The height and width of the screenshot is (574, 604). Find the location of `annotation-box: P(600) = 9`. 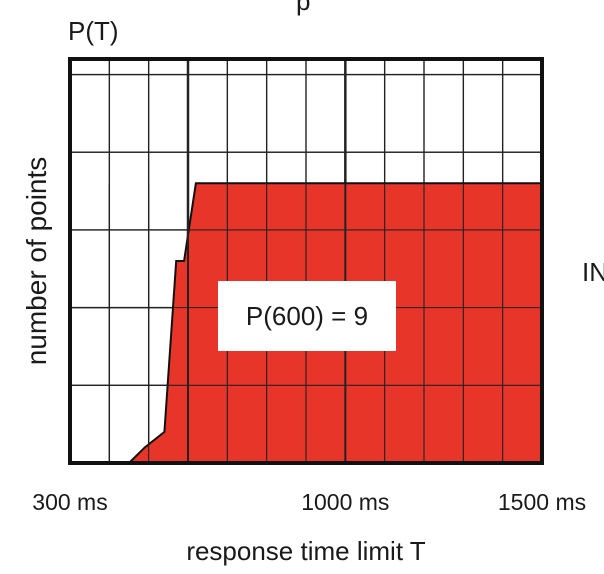

annotation-box: P(600) = 9 is located at coordinates (307, 316).